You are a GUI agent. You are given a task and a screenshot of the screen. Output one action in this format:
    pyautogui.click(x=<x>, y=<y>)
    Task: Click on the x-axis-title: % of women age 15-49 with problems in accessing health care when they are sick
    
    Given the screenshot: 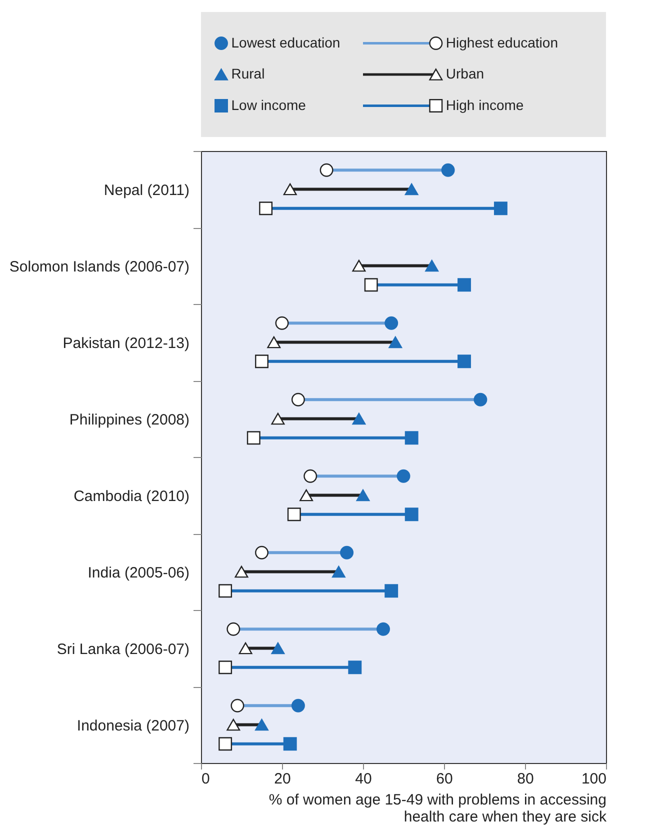 What is the action you would take?
    pyautogui.click(x=437, y=809)
    